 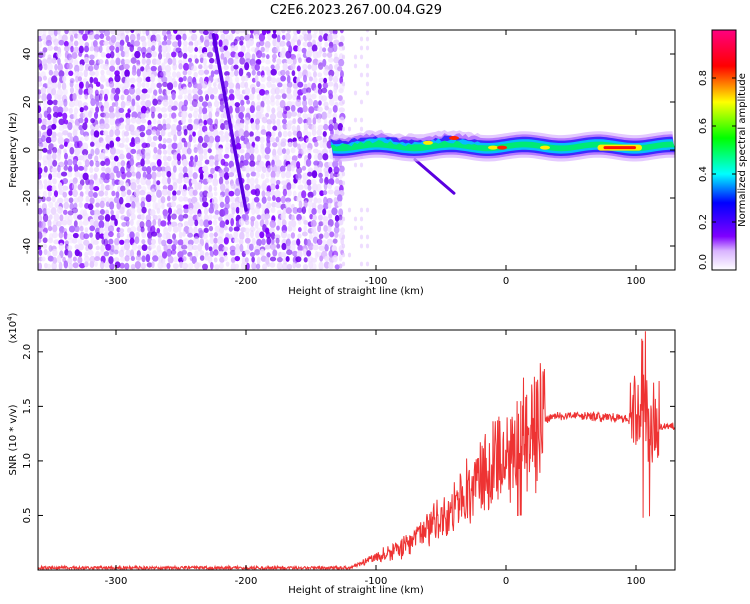 What do you see at coordinates (635, 281) in the screenshot?
I see `heatmap-x-tick-label: 100` at bounding box center [635, 281].